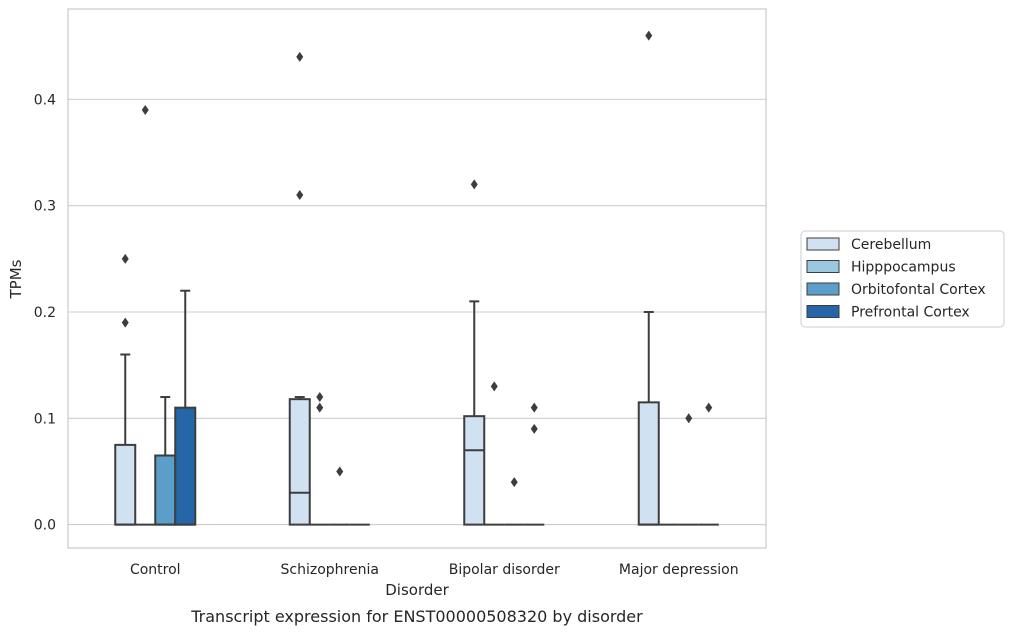 The height and width of the screenshot is (634, 1014). Describe the element at coordinates (45, 526) in the screenshot. I see `y-tick-label: 0.0` at that location.